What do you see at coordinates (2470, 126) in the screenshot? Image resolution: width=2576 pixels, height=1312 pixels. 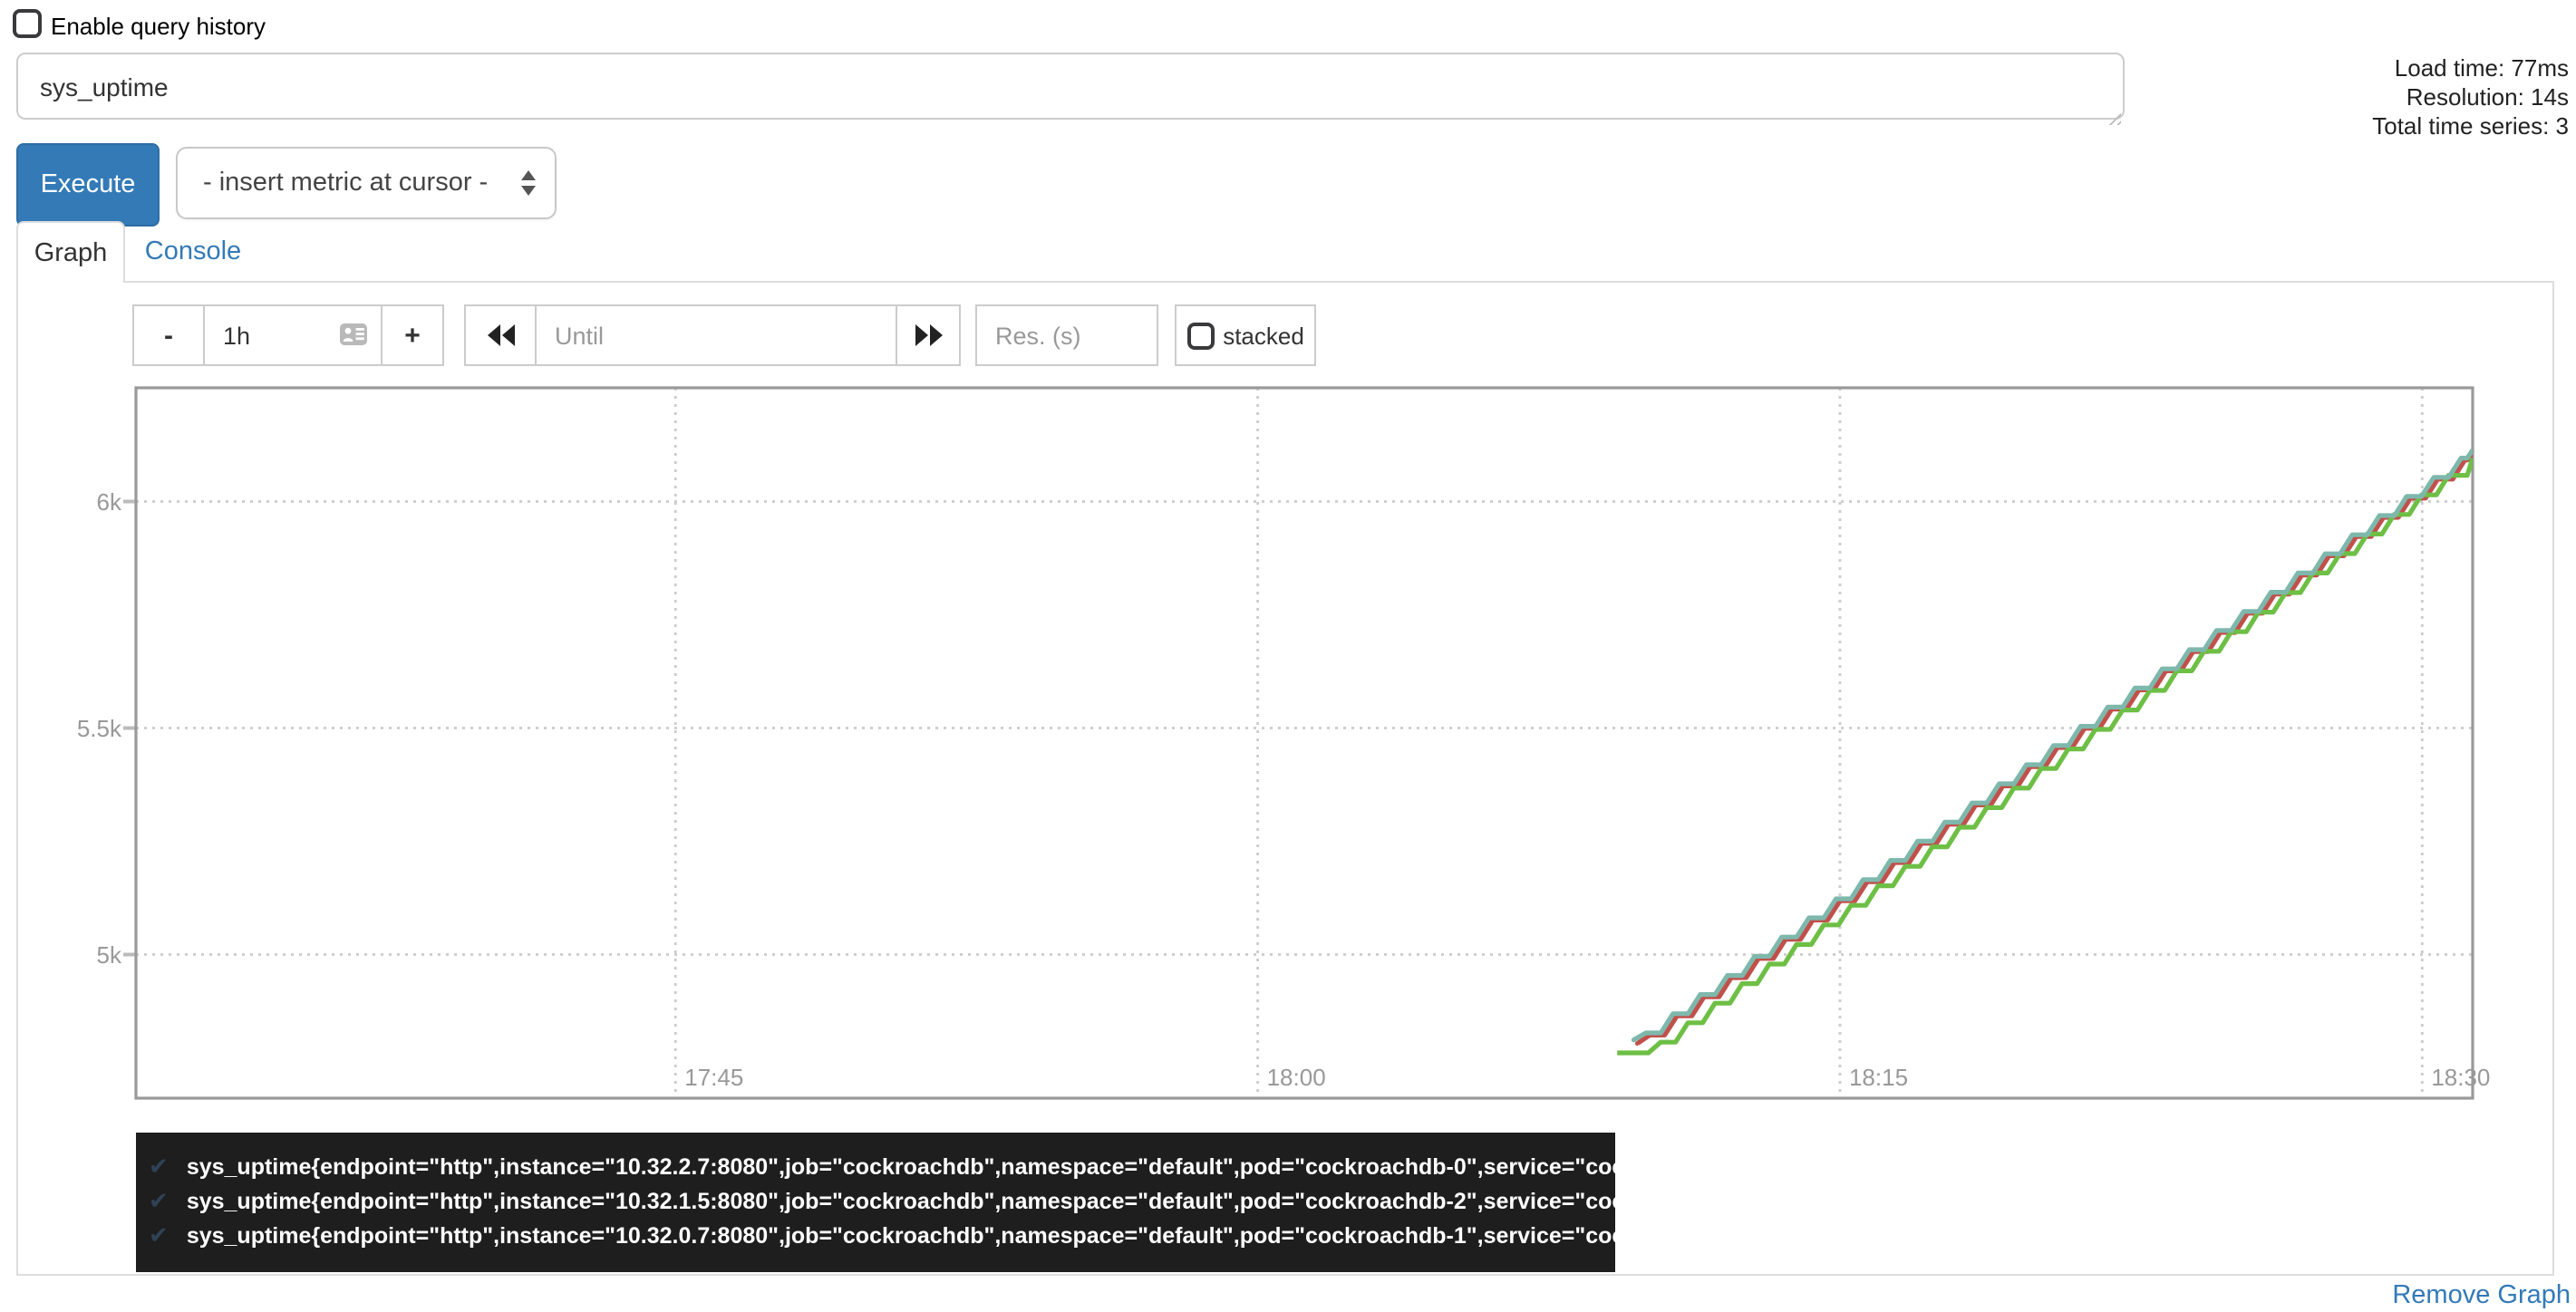 I see `stat-line: Total time series: 3` at bounding box center [2470, 126].